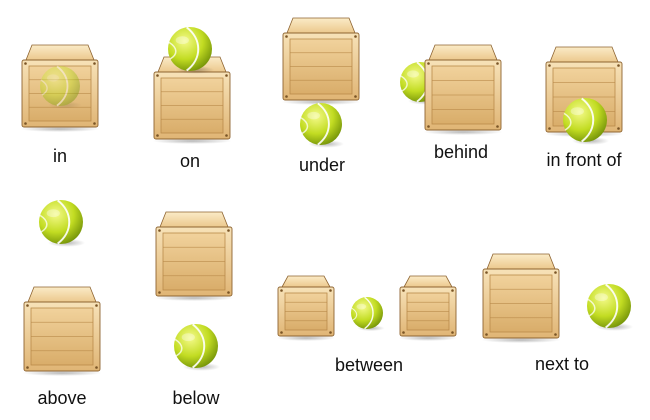 The image size is (650, 420). I want to click on label-between: between, so click(369, 365).